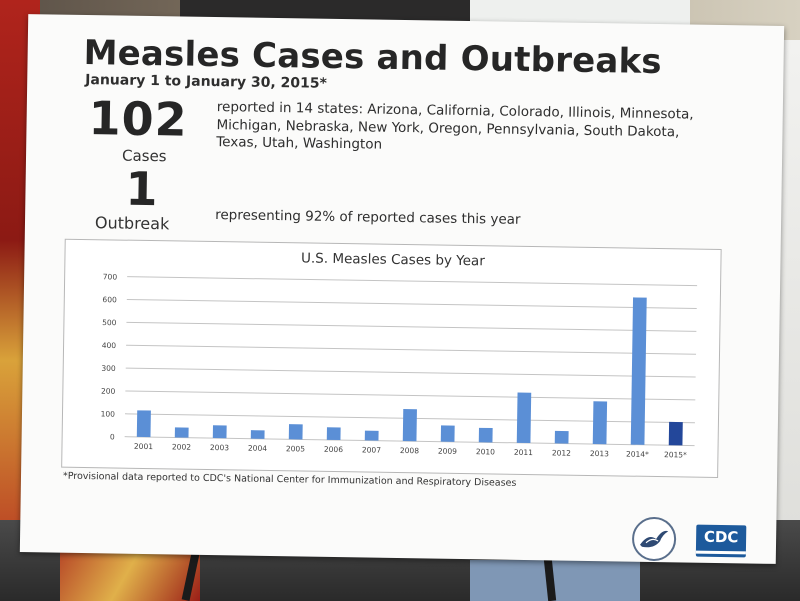  What do you see at coordinates (108, 413) in the screenshot?
I see `y-tick-label: 100` at bounding box center [108, 413].